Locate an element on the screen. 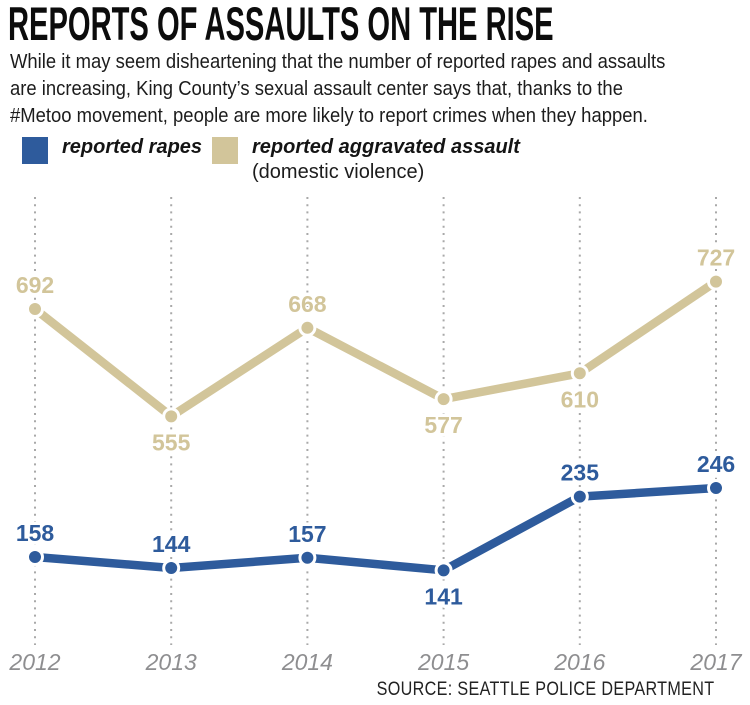 The height and width of the screenshot is (705, 750). value-label: 235 is located at coordinates (580, 473).